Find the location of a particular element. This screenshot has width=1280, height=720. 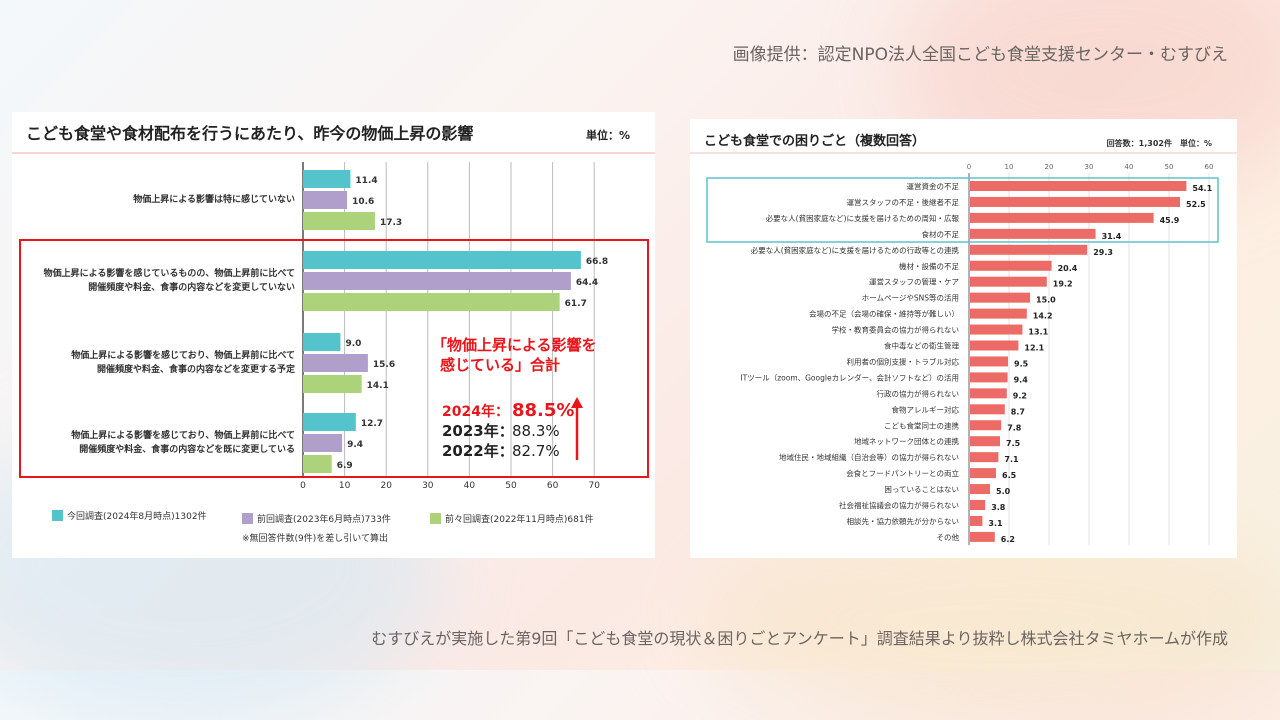

footnote: ※無回答件数(9件)を差し引いて算出 is located at coordinates (315, 538).